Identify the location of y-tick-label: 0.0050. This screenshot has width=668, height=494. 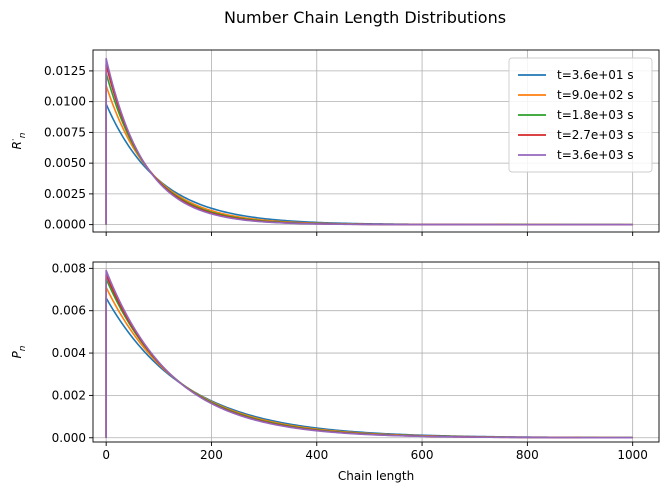
(65, 163).